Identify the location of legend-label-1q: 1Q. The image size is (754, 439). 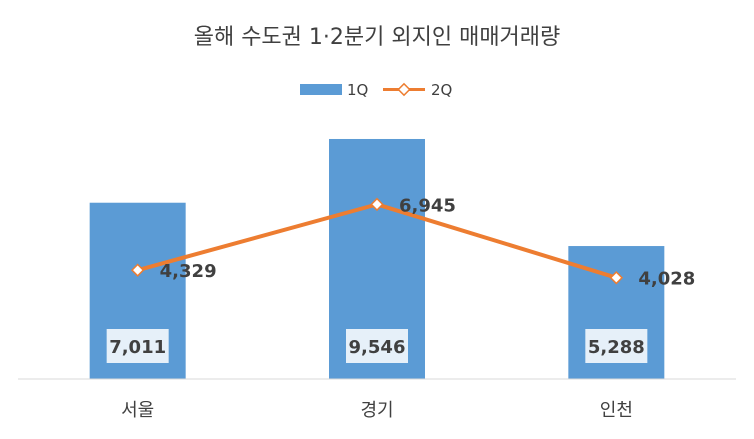
(357, 90).